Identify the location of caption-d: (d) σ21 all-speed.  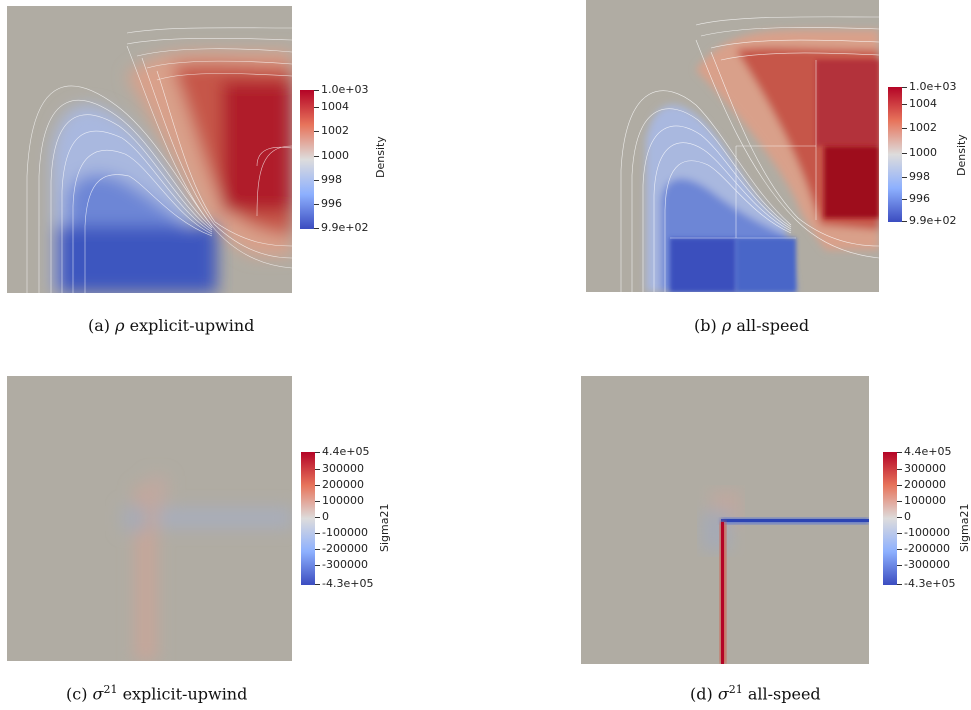
(755, 693).